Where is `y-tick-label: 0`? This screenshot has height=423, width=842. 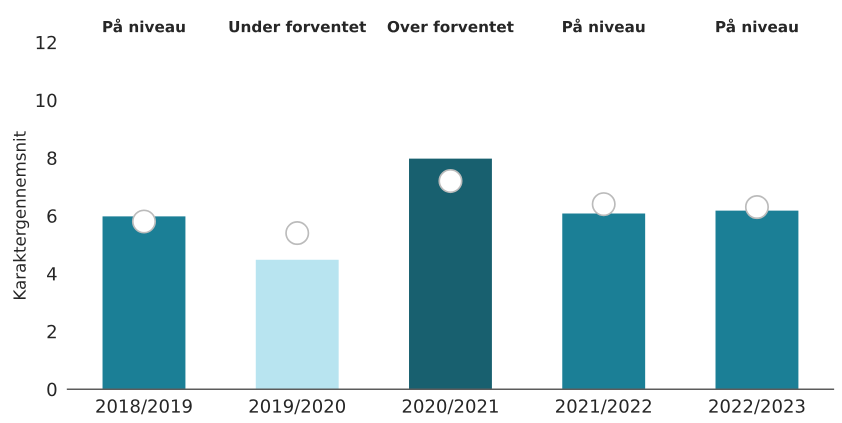
y-tick-label: 0 is located at coordinates (51, 389).